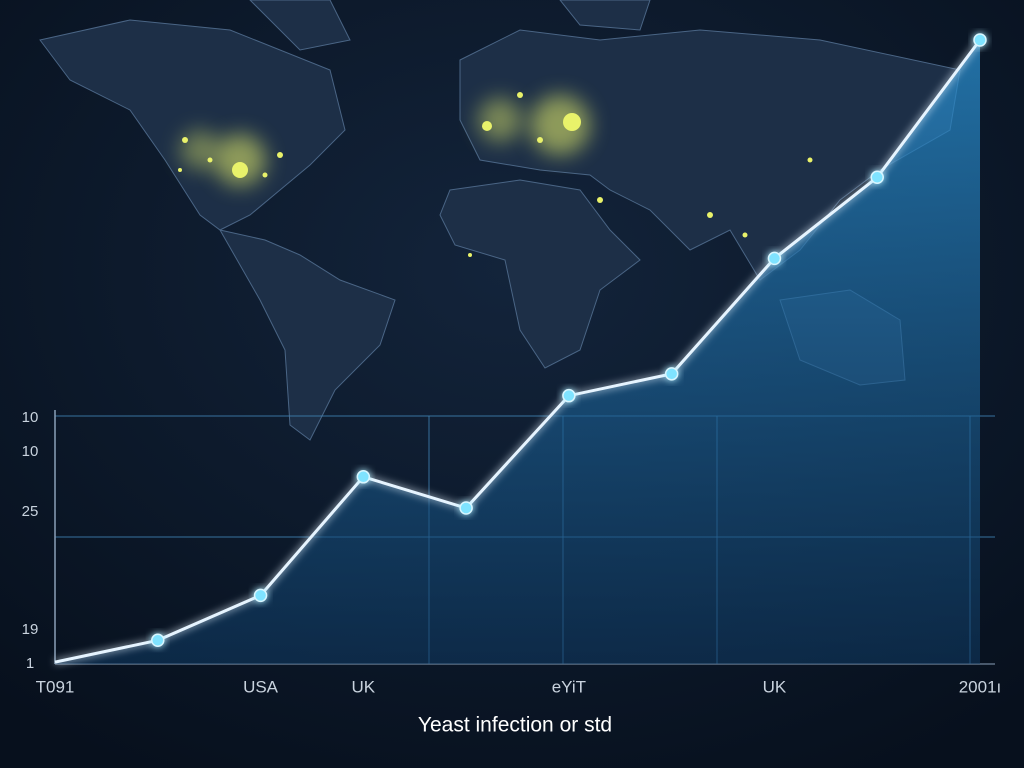 The width and height of the screenshot is (1024, 768). Describe the element at coordinates (515, 725) in the screenshot. I see `chart-title: Yeast infection or std` at that location.